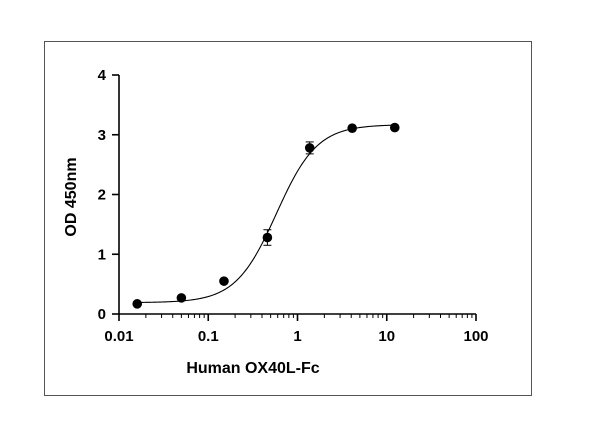 Image resolution: width=596 pixels, height=438 pixels. I want to click on y-tick-label: 0, so click(102, 314).